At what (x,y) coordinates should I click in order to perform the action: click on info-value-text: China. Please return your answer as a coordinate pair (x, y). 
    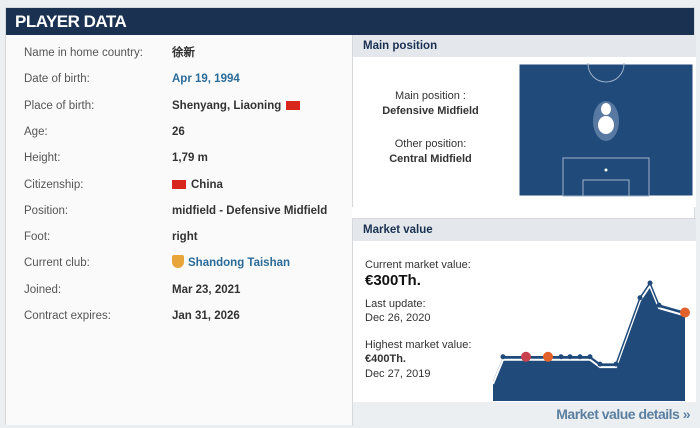
    Looking at the image, I should click on (207, 184).